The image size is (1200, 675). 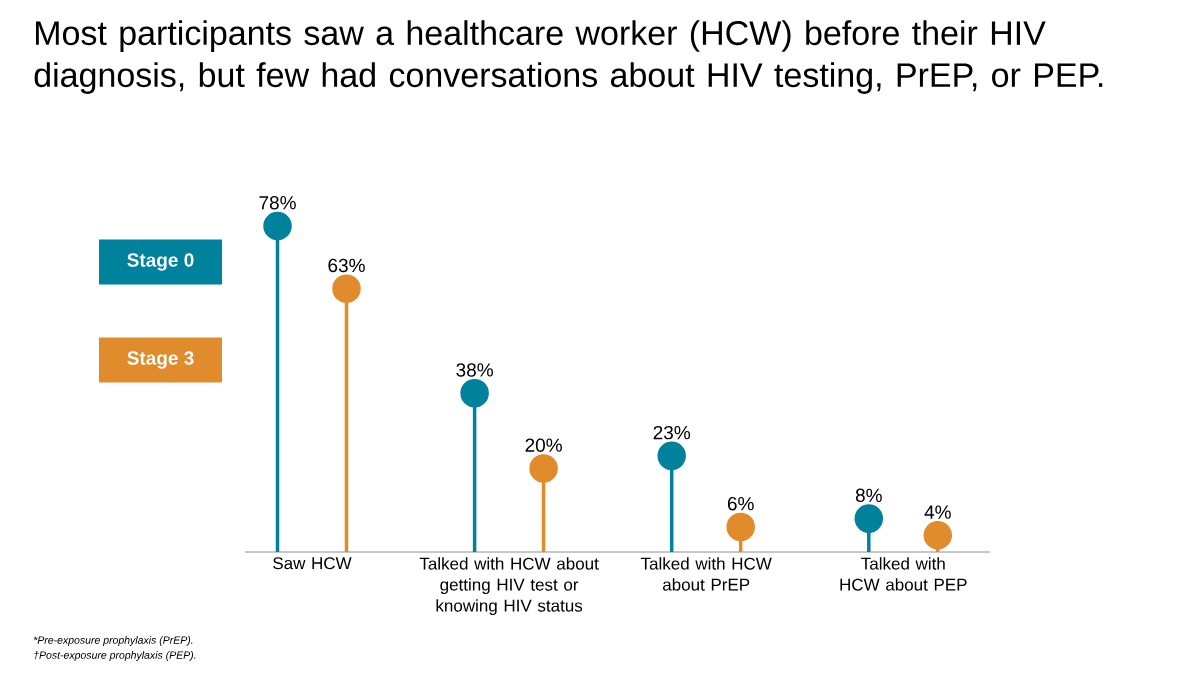 What do you see at coordinates (903, 574) in the screenshot?
I see `x-tick-label: Talked with HCW about PEP` at bounding box center [903, 574].